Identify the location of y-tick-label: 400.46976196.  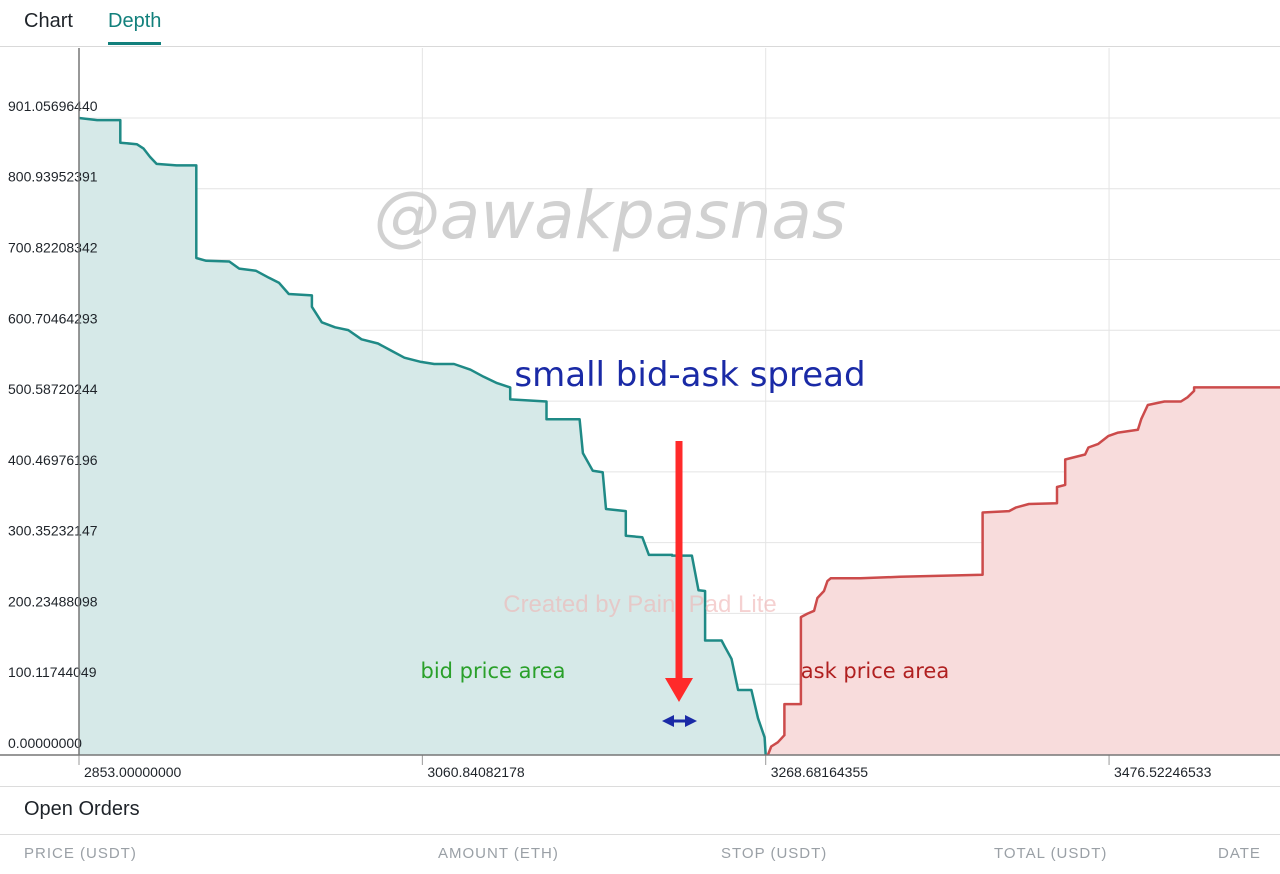
(53, 460).